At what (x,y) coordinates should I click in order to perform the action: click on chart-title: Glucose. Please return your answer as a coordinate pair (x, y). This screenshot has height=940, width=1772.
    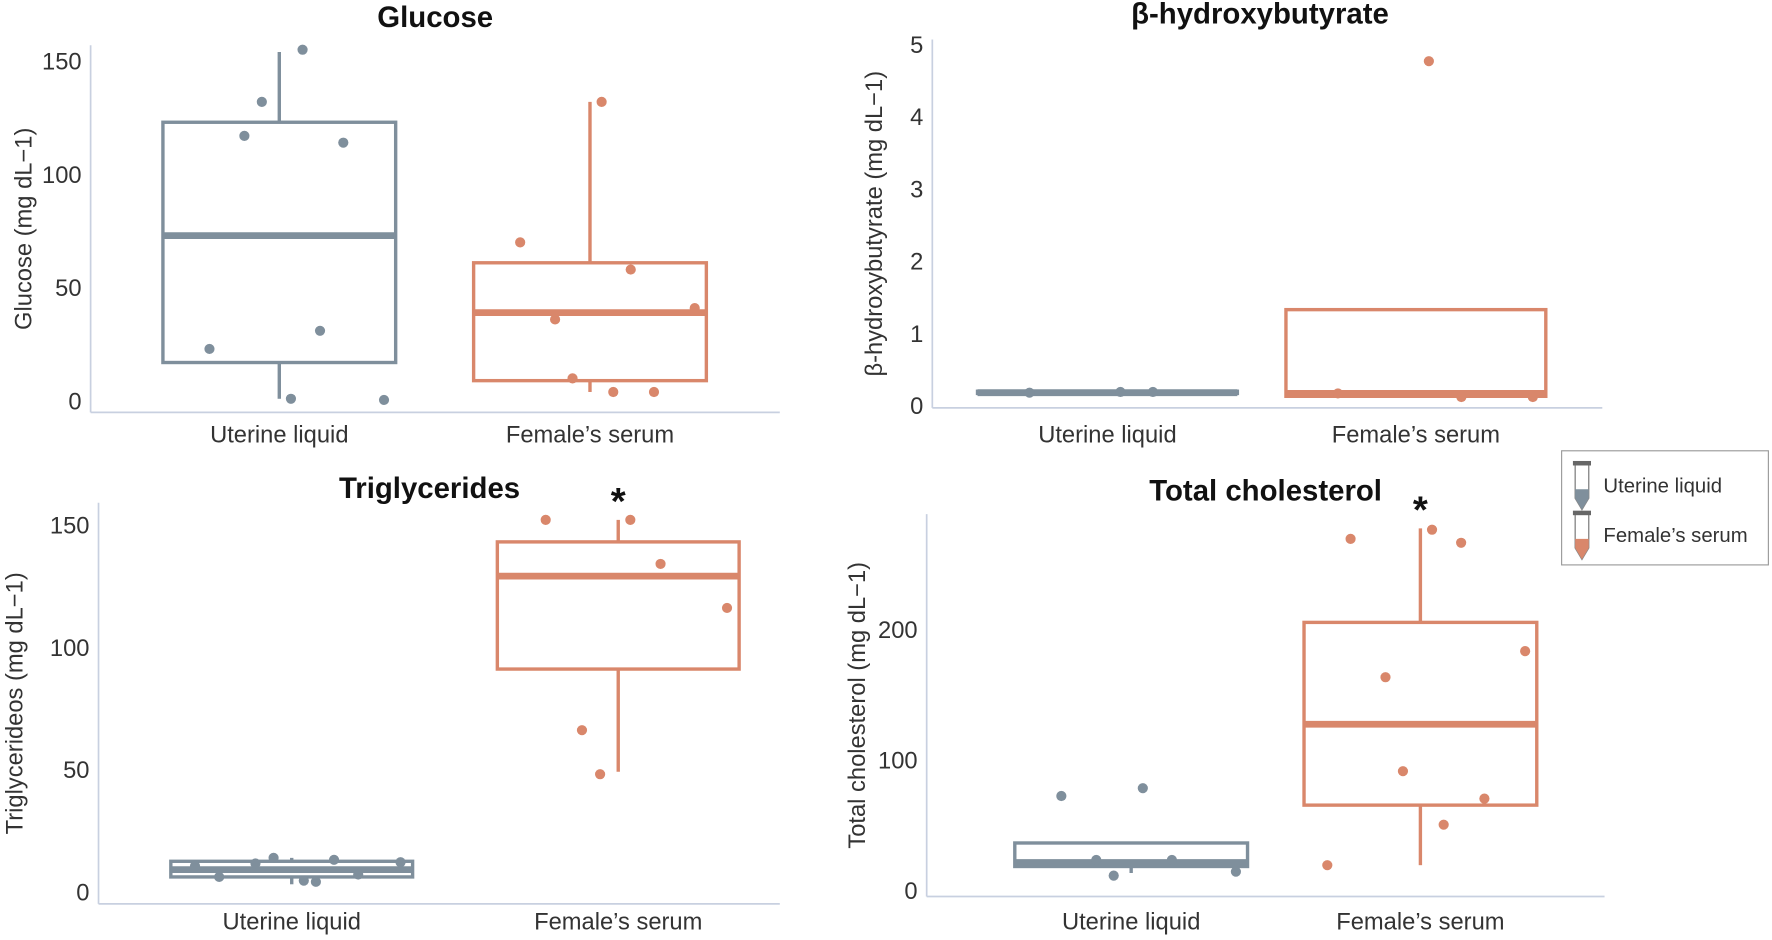
    Looking at the image, I should click on (435, 17).